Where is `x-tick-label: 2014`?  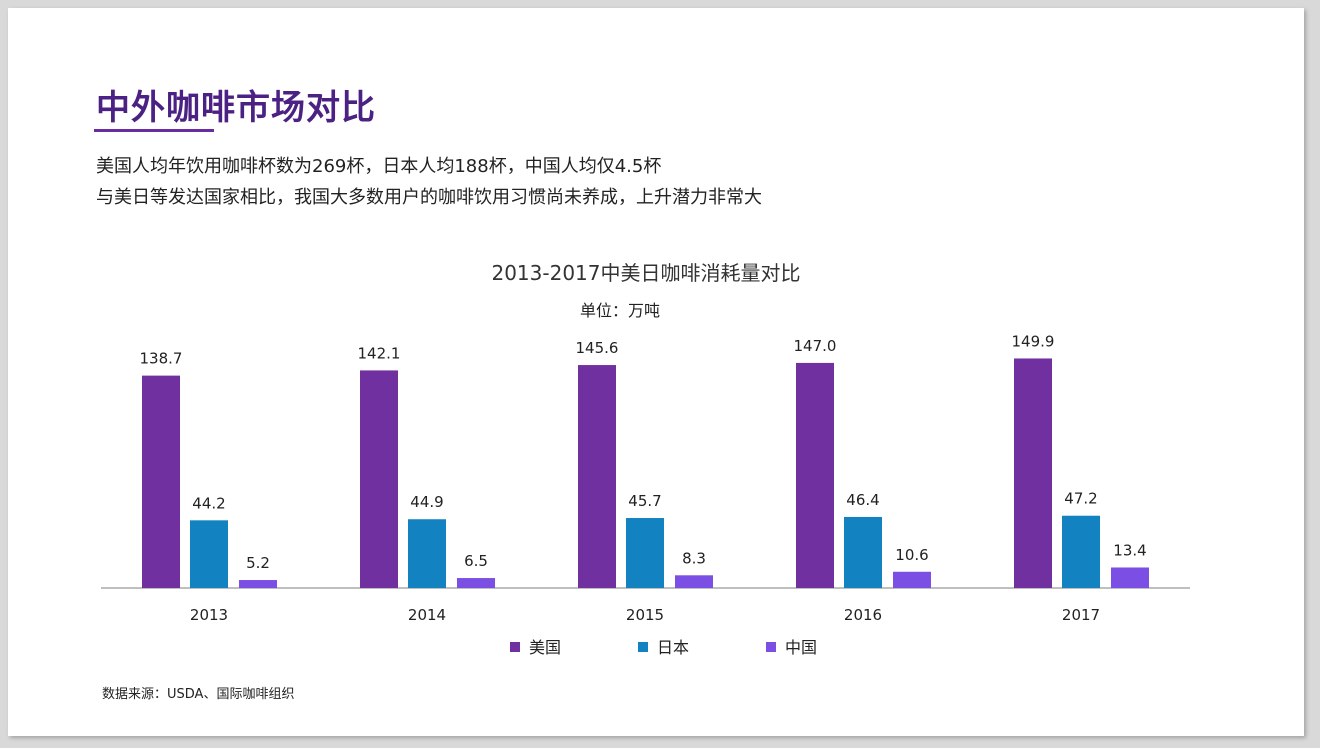
x-tick-label: 2014 is located at coordinates (427, 615).